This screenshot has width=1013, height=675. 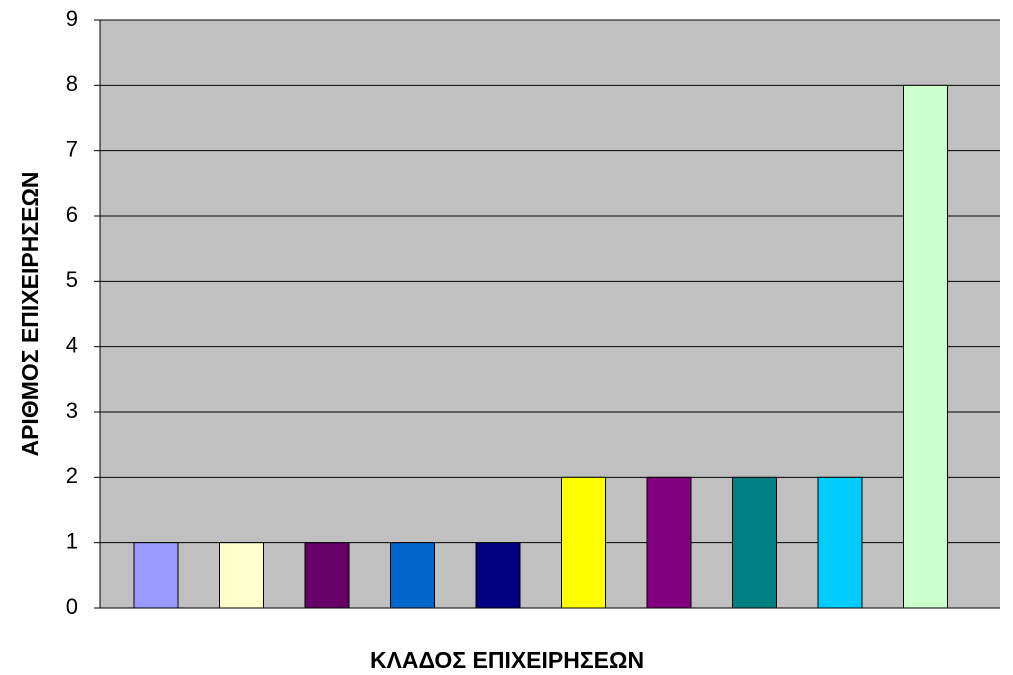 What do you see at coordinates (72, 18) in the screenshot?
I see `y-tick-label: 9` at bounding box center [72, 18].